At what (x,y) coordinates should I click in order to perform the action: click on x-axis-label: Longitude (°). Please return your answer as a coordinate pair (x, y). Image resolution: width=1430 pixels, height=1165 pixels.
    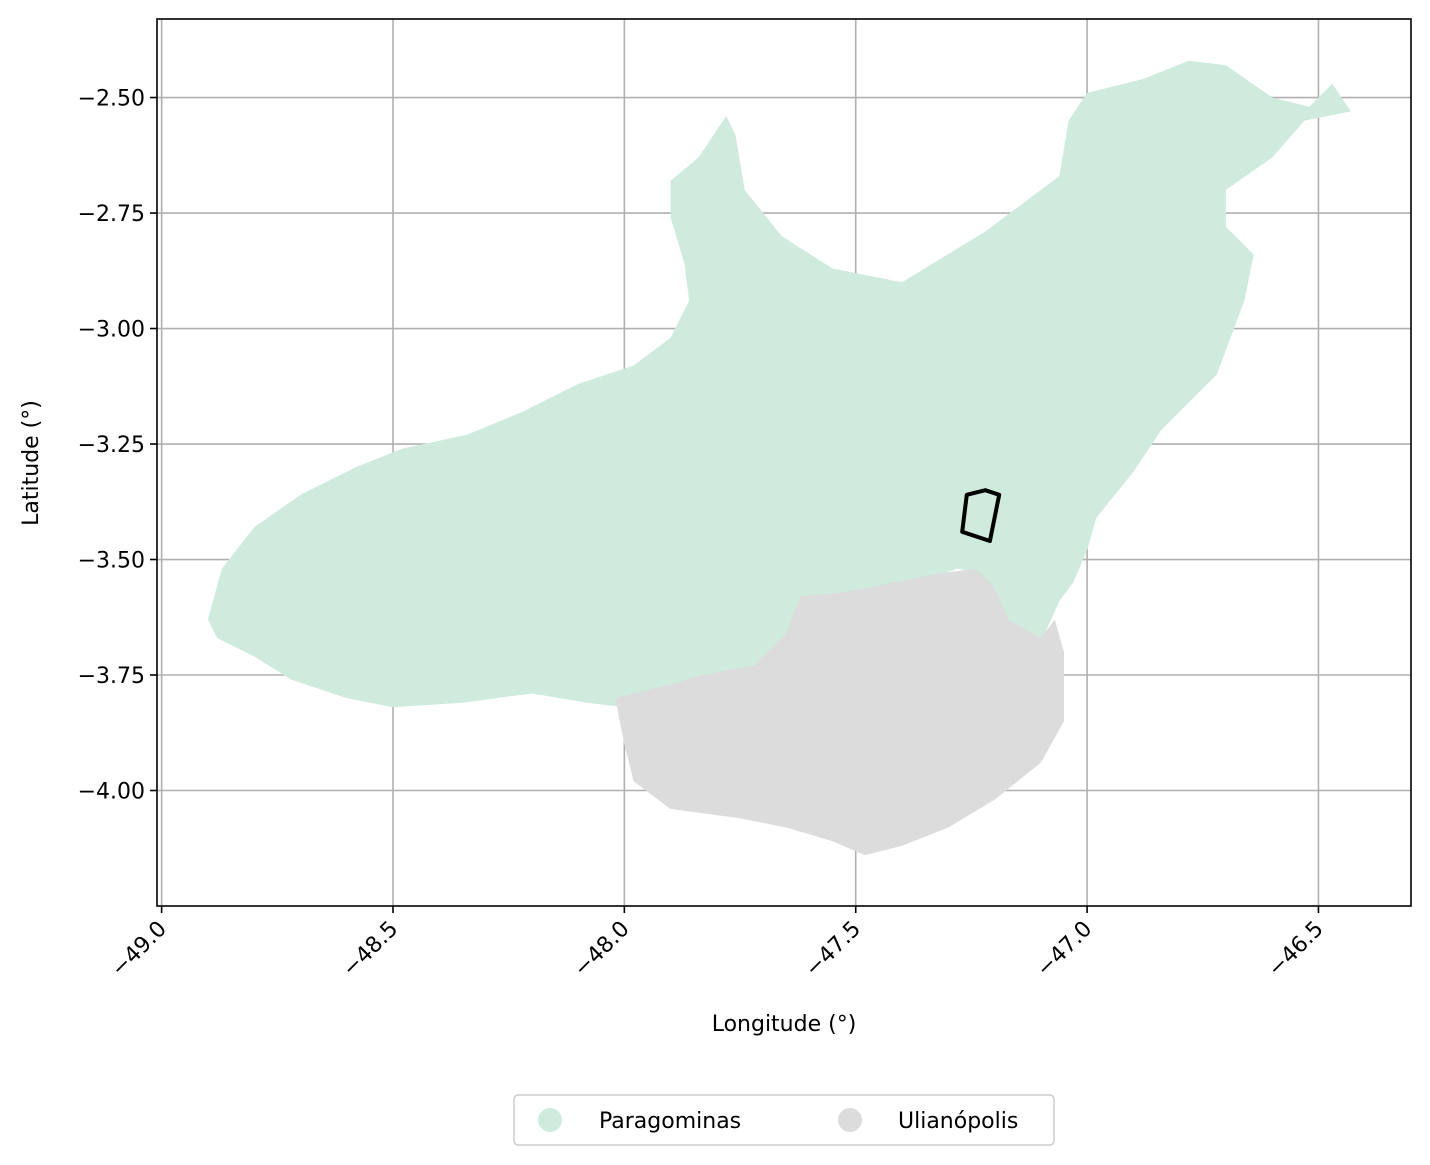
    Looking at the image, I should click on (784, 1024).